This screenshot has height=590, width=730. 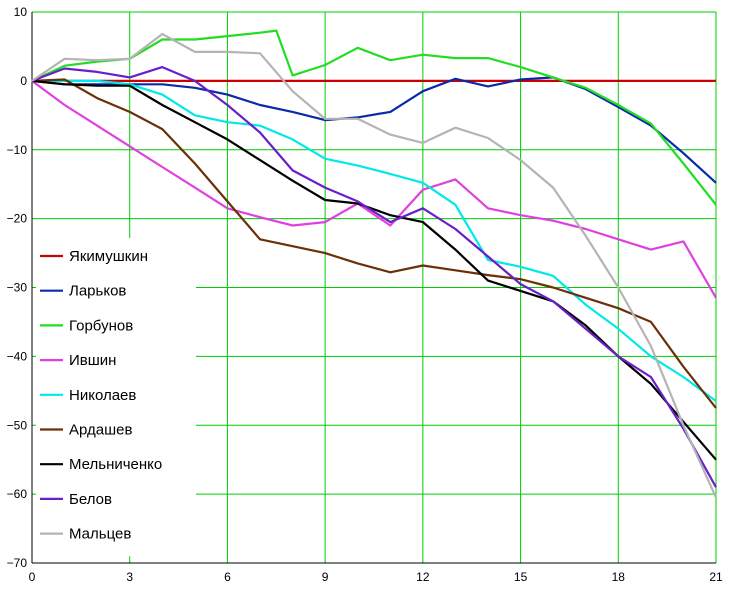 I want to click on y-tick-label: −50, so click(x=17, y=425).